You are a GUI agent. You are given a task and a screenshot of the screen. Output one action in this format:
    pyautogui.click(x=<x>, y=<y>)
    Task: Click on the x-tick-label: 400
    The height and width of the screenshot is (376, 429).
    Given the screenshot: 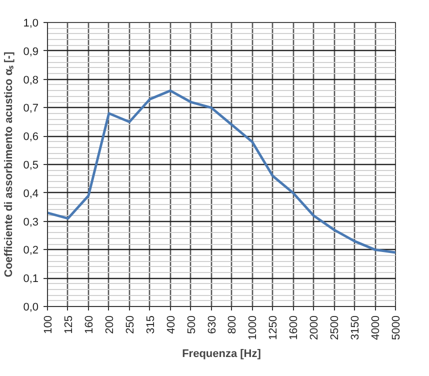 What is the action you would take?
    pyautogui.click(x=171, y=324)
    